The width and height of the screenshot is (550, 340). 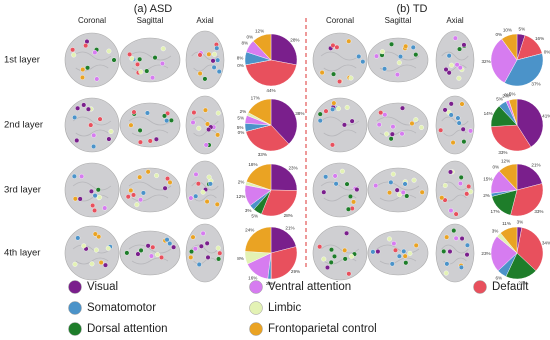 What do you see at coordinates (22, 60) in the screenshot?
I see `layer-label: 1st layer` at bounding box center [22, 60].